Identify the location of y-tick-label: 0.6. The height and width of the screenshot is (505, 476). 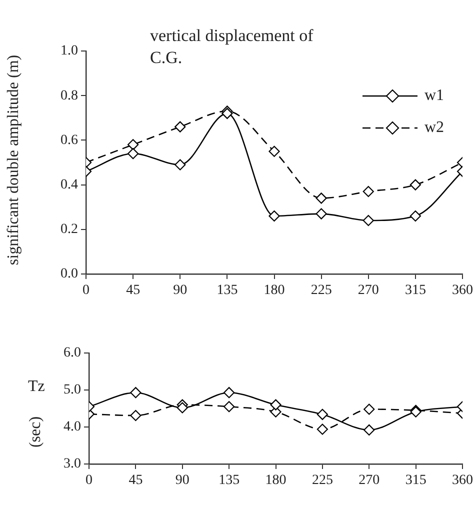
(69, 140).